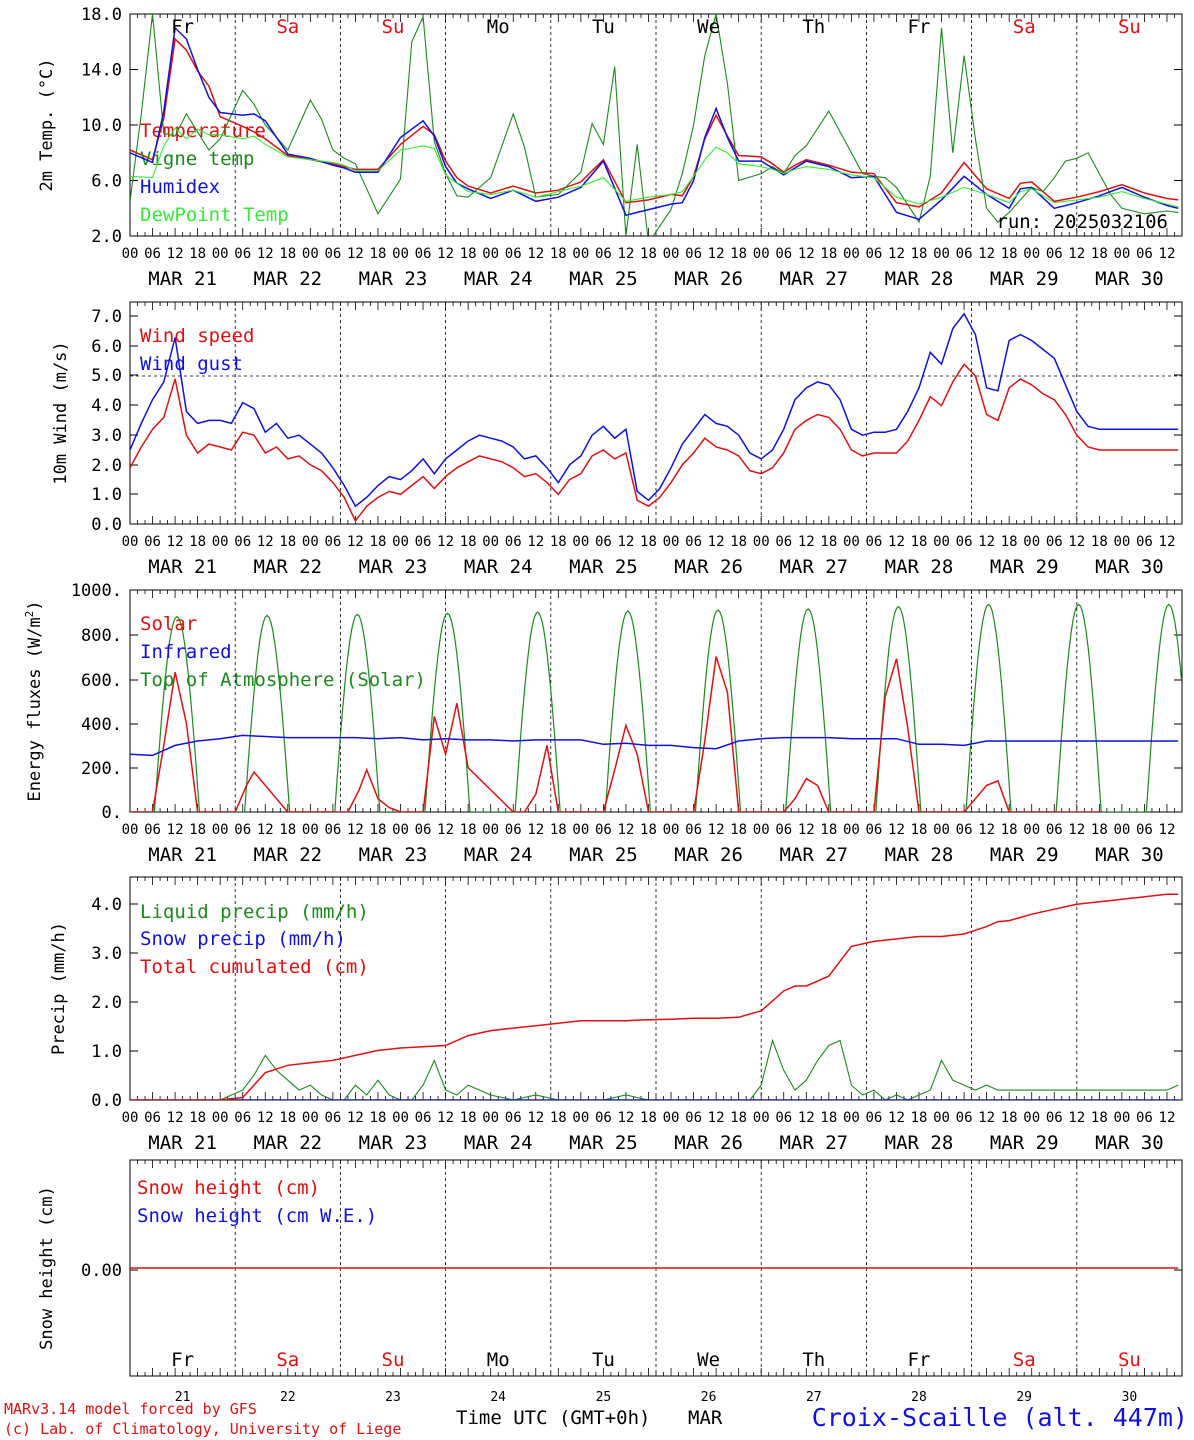  I want to click on day-name: Su, so click(1129, 27).